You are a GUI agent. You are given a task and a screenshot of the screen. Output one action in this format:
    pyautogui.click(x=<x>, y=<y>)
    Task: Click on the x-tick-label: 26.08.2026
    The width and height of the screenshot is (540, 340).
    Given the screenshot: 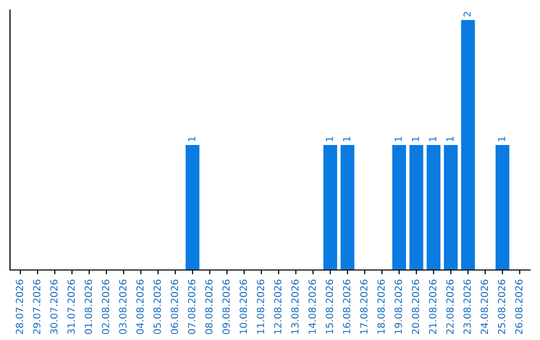 What is the action you would take?
    pyautogui.click(x=518, y=307)
    